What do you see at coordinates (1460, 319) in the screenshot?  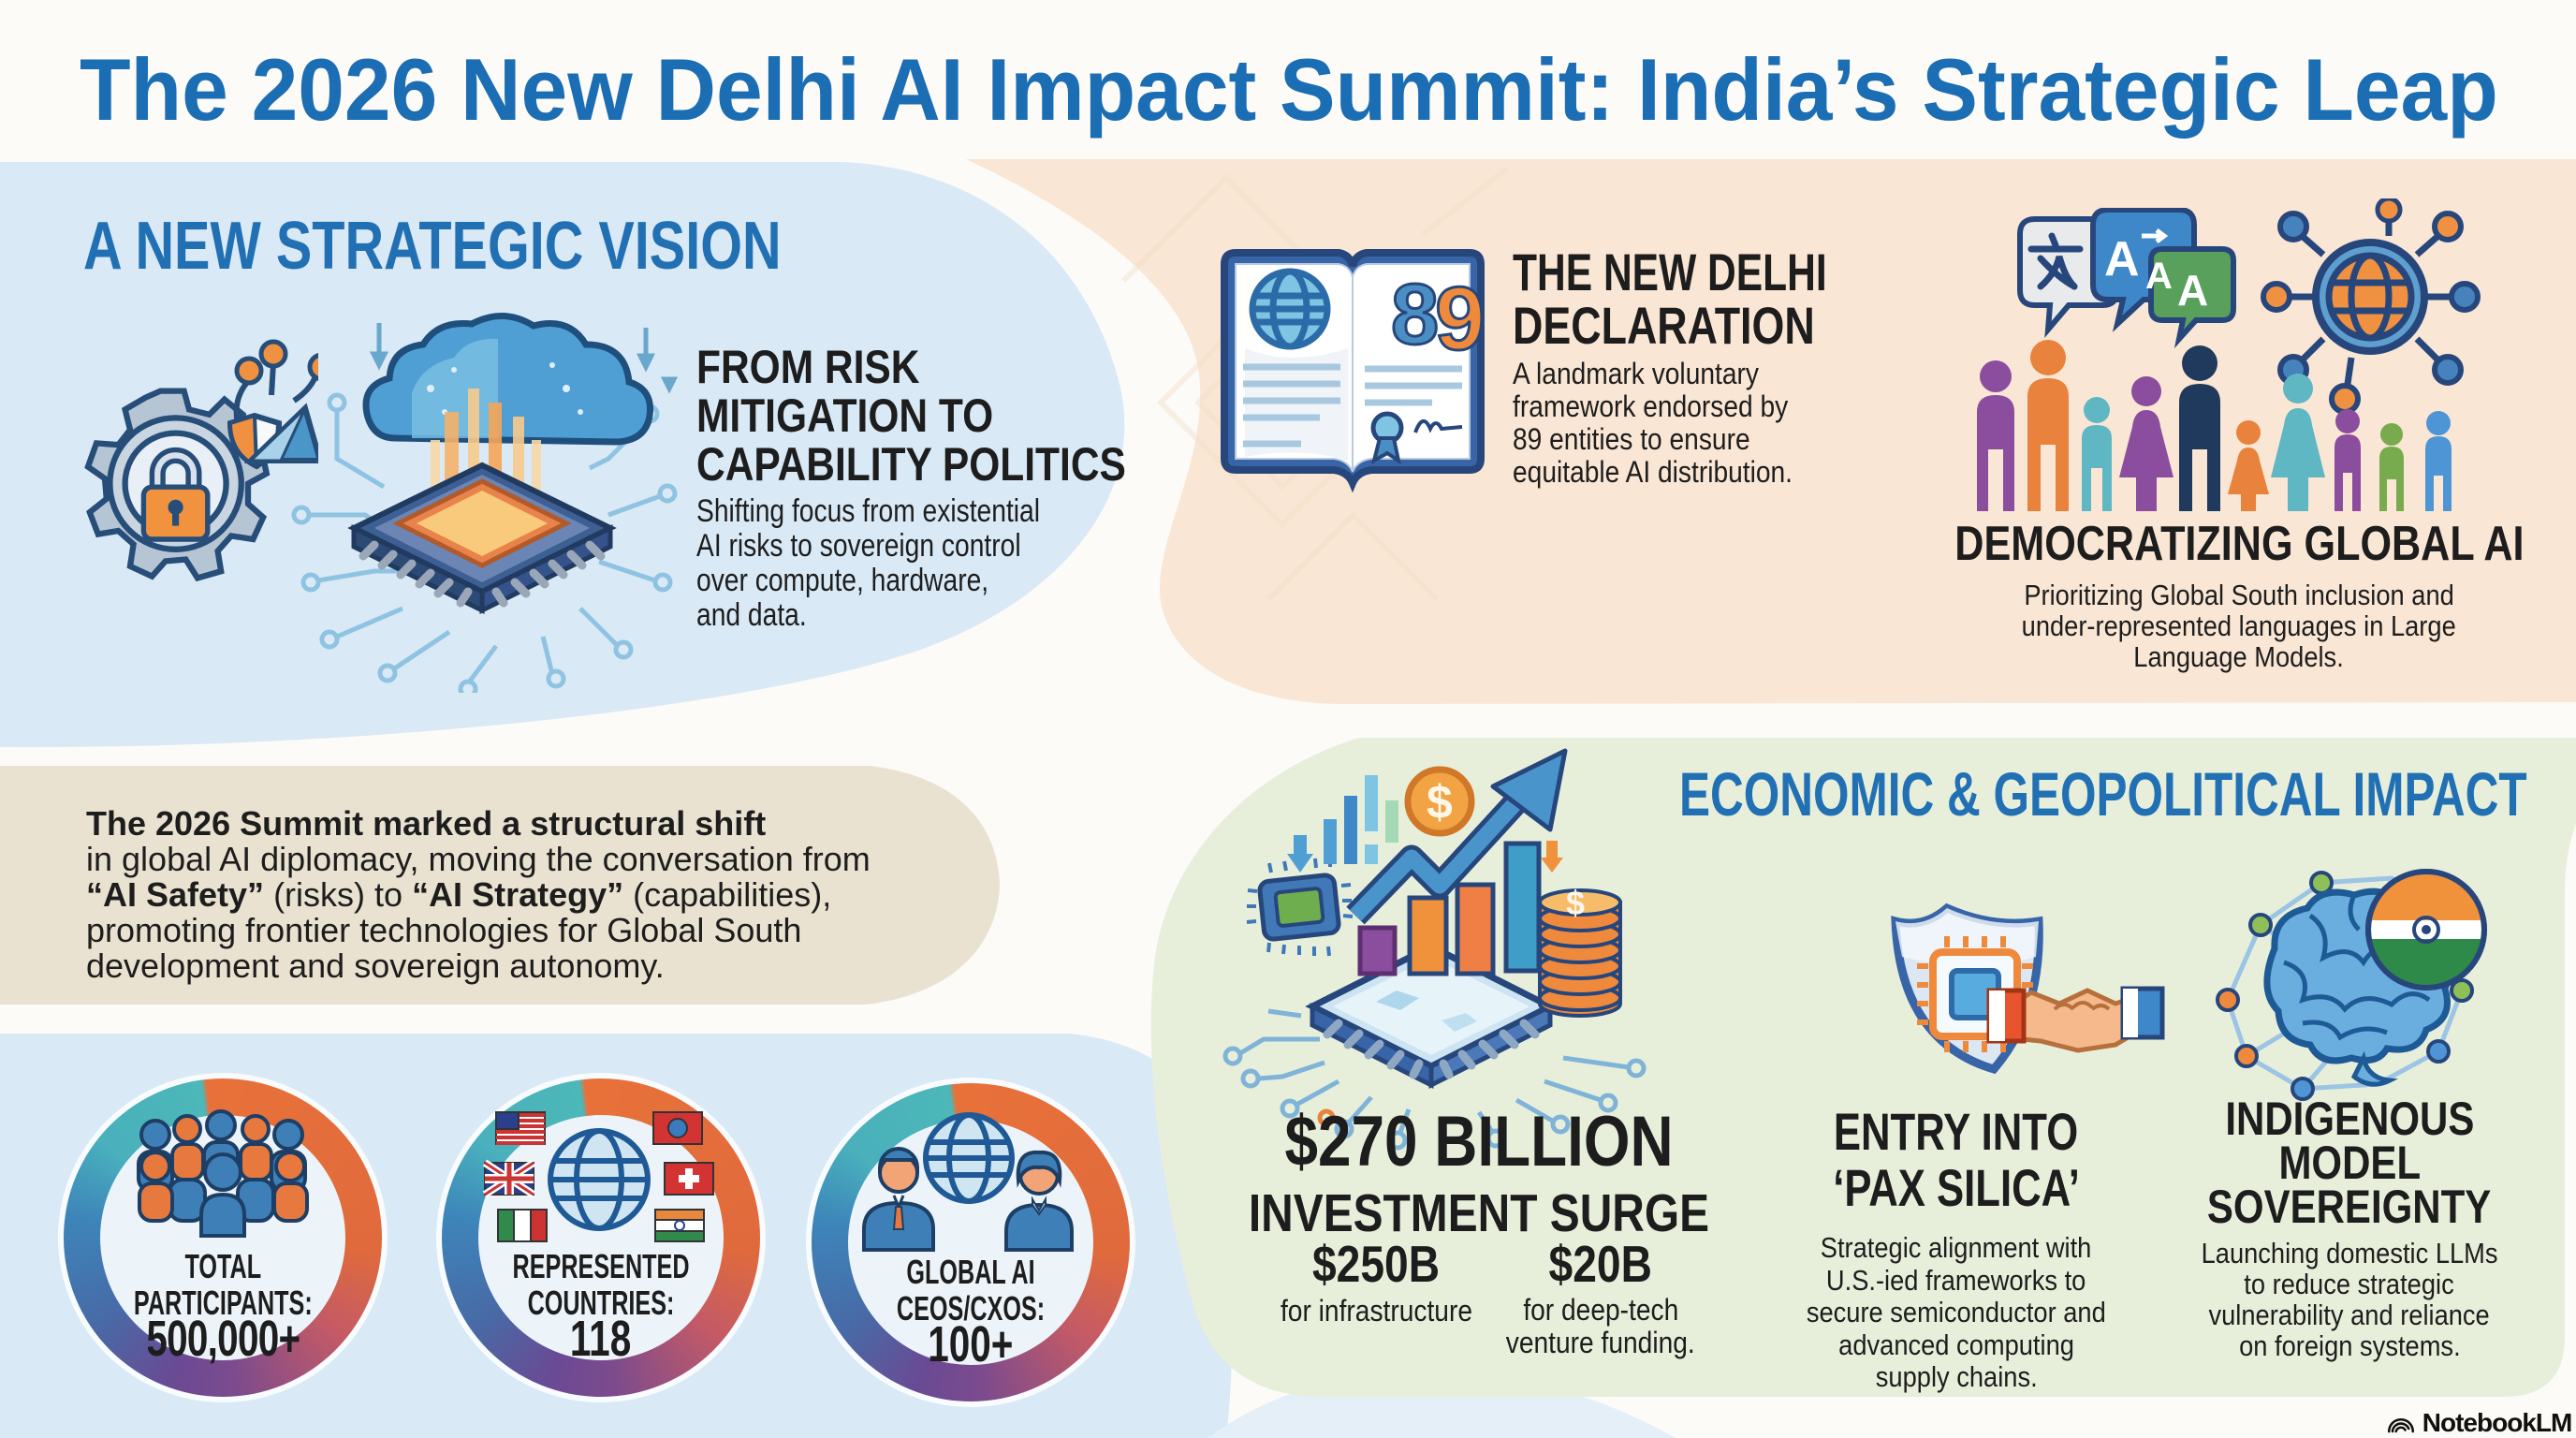 I see `svg-text: 9` at bounding box center [1460, 319].